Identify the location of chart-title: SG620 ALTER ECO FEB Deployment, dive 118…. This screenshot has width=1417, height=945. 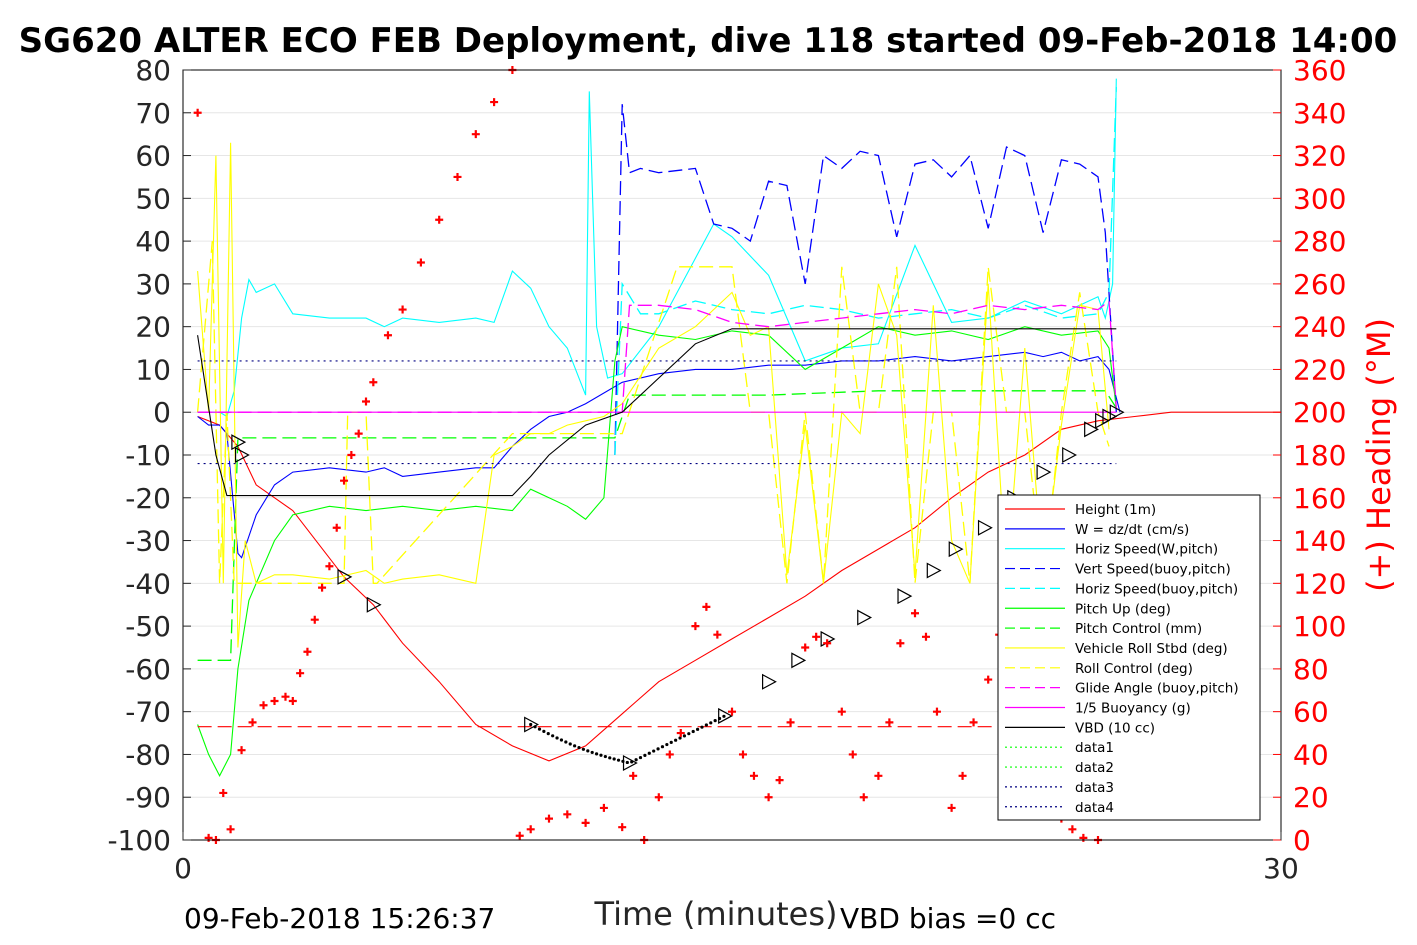
(708, 41).